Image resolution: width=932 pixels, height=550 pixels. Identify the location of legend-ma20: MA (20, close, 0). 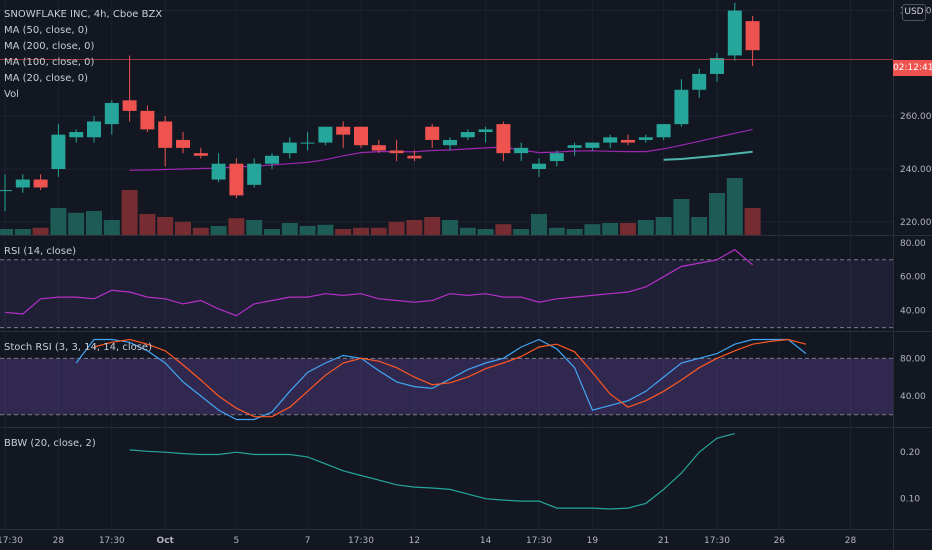
(46, 78).